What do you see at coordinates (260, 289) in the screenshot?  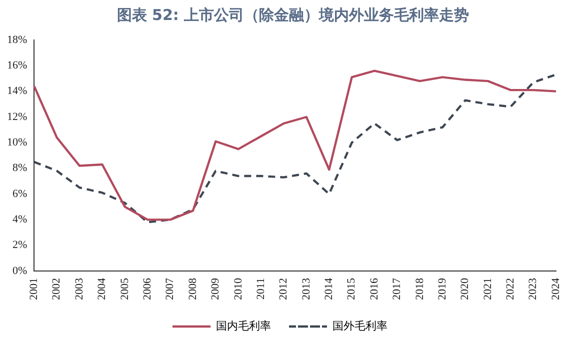 I see `x-tick-label: 2011` at bounding box center [260, 289].